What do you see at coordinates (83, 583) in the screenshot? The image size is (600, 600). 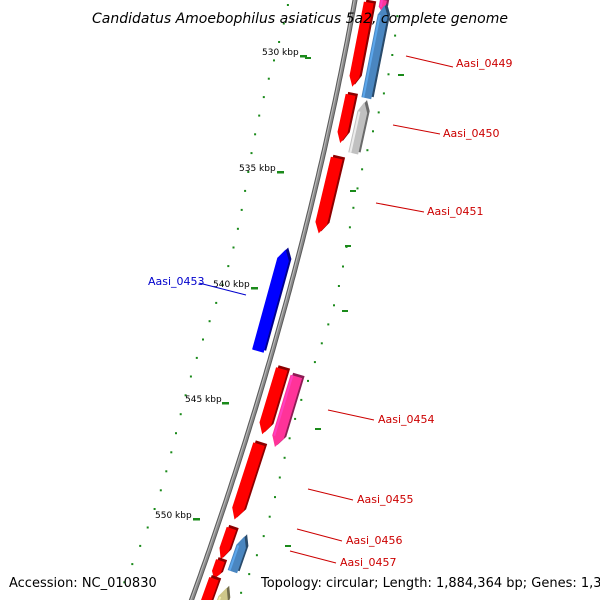 I see `accession-text: Accession: NC_010830` at bounding box center [83, 583].